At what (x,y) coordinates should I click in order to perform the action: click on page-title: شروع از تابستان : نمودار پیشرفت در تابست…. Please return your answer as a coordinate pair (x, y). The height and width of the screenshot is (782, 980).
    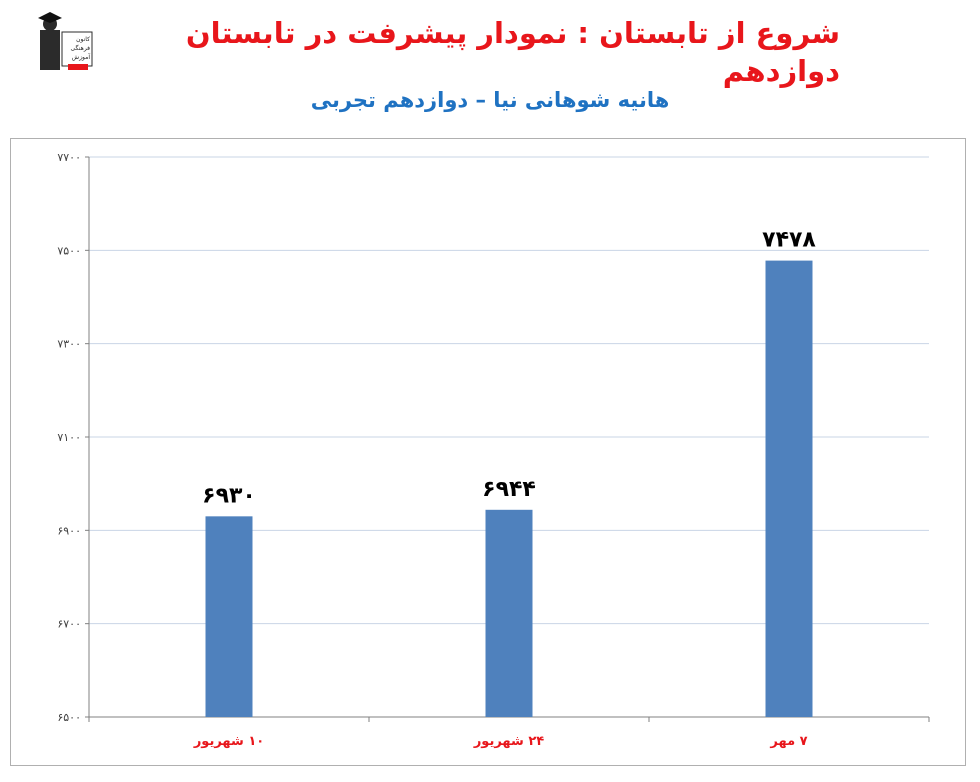
    Looking at the image, I should click on (512, 52).